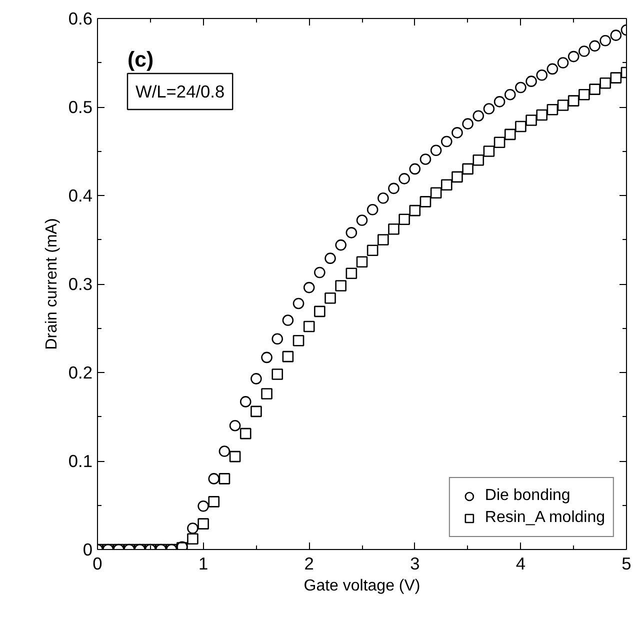 The image size is (634, 624). Describe the element at coordinates (203, 564) in the screenshot. I see `x-tick-label: 1` at that location.